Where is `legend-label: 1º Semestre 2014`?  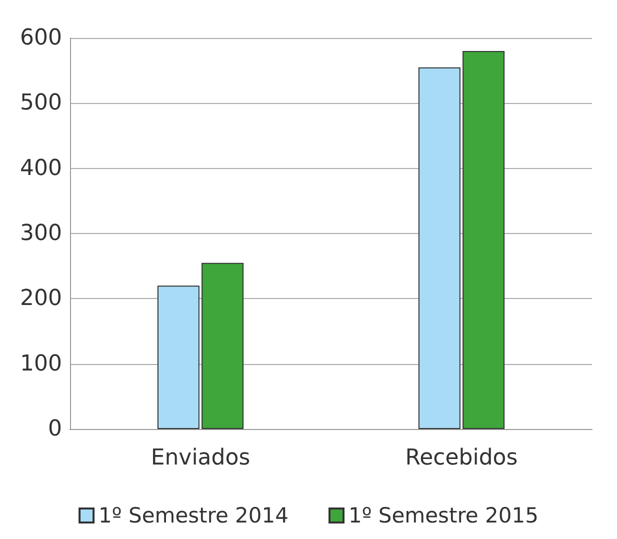
legend-label: 1º Semestre 2014 is located at coordinates (193, 516).